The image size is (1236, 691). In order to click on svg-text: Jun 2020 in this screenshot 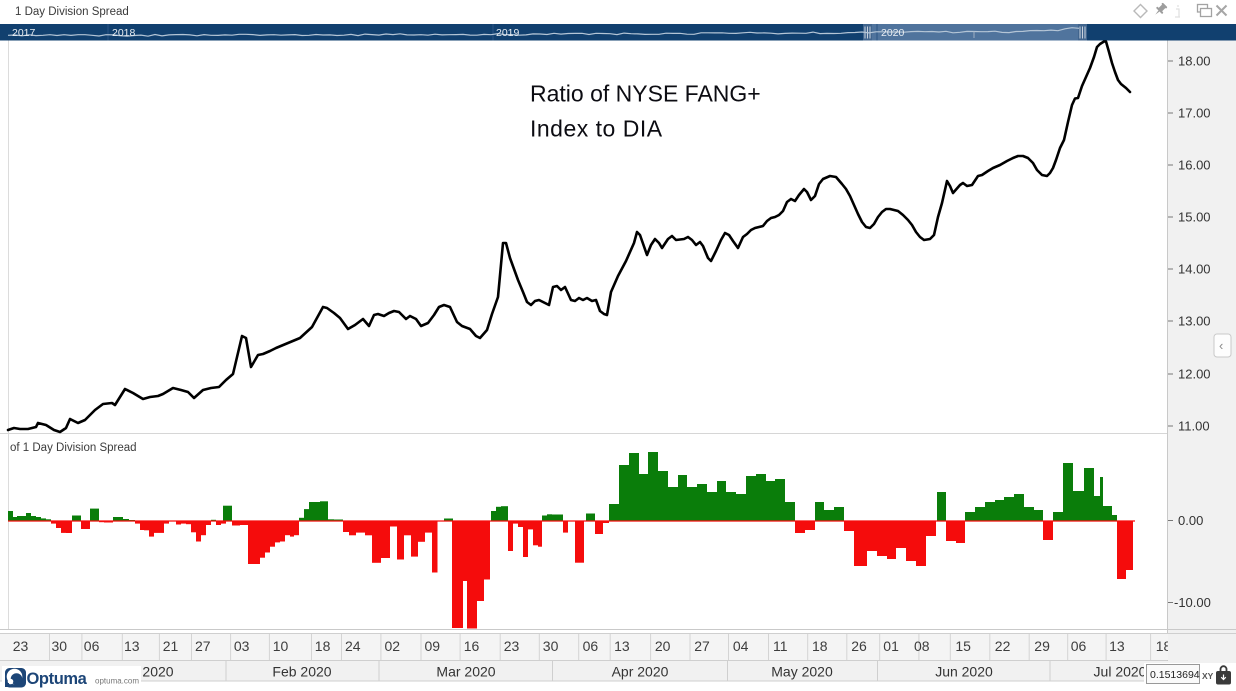, I will do `click(964, 672)`.